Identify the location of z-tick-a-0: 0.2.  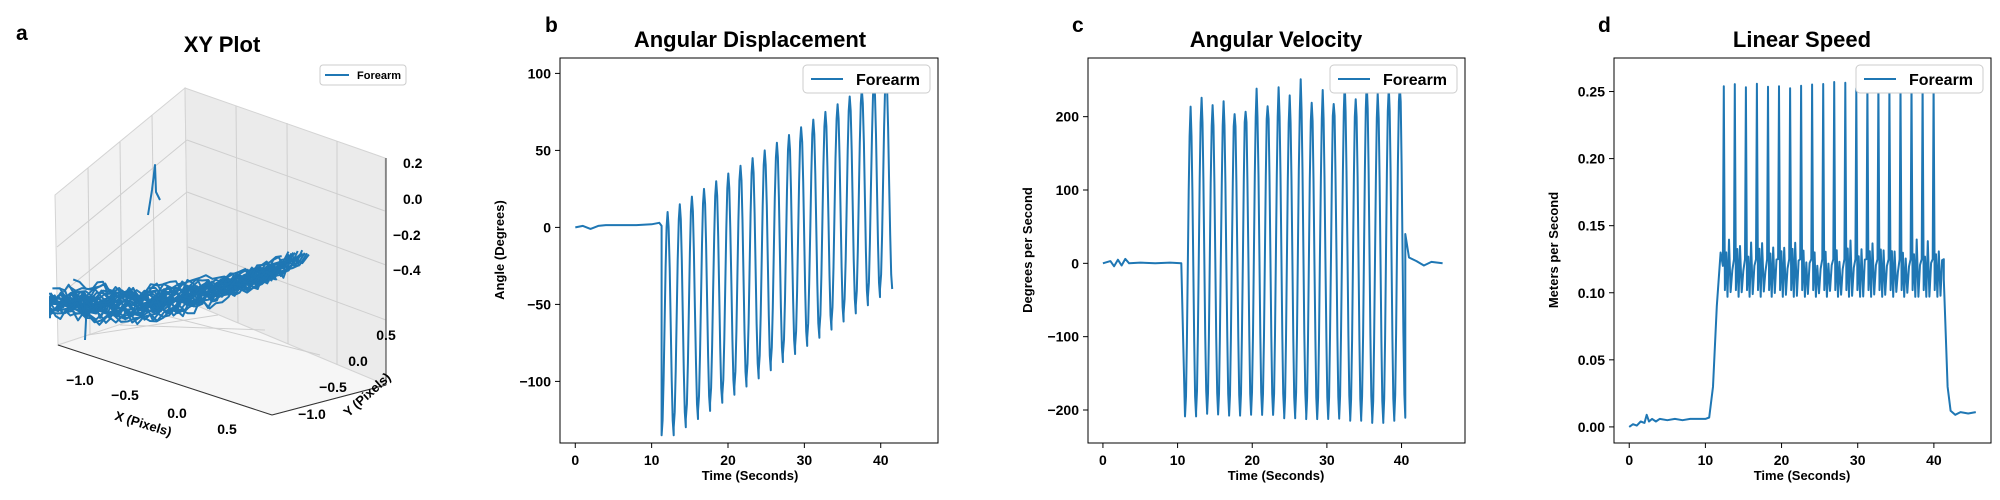
(413, 163).